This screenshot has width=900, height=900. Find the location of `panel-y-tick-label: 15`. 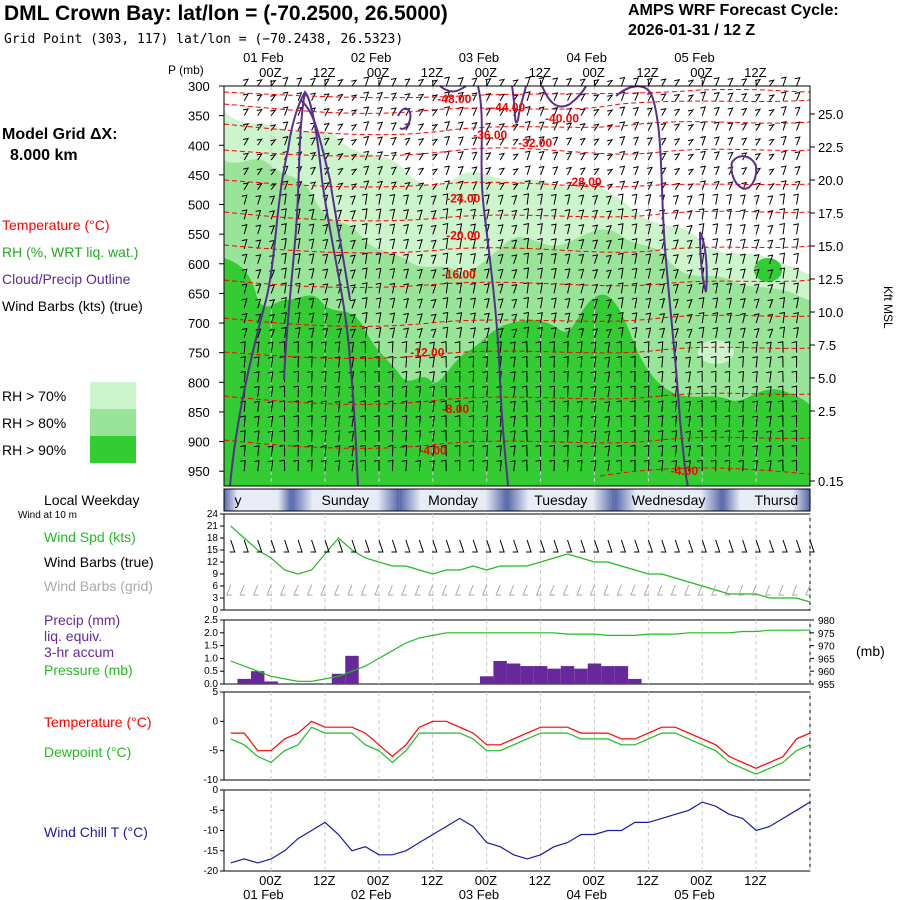

panel-y-tick-label: 15 is located at coordinates (213, 550).